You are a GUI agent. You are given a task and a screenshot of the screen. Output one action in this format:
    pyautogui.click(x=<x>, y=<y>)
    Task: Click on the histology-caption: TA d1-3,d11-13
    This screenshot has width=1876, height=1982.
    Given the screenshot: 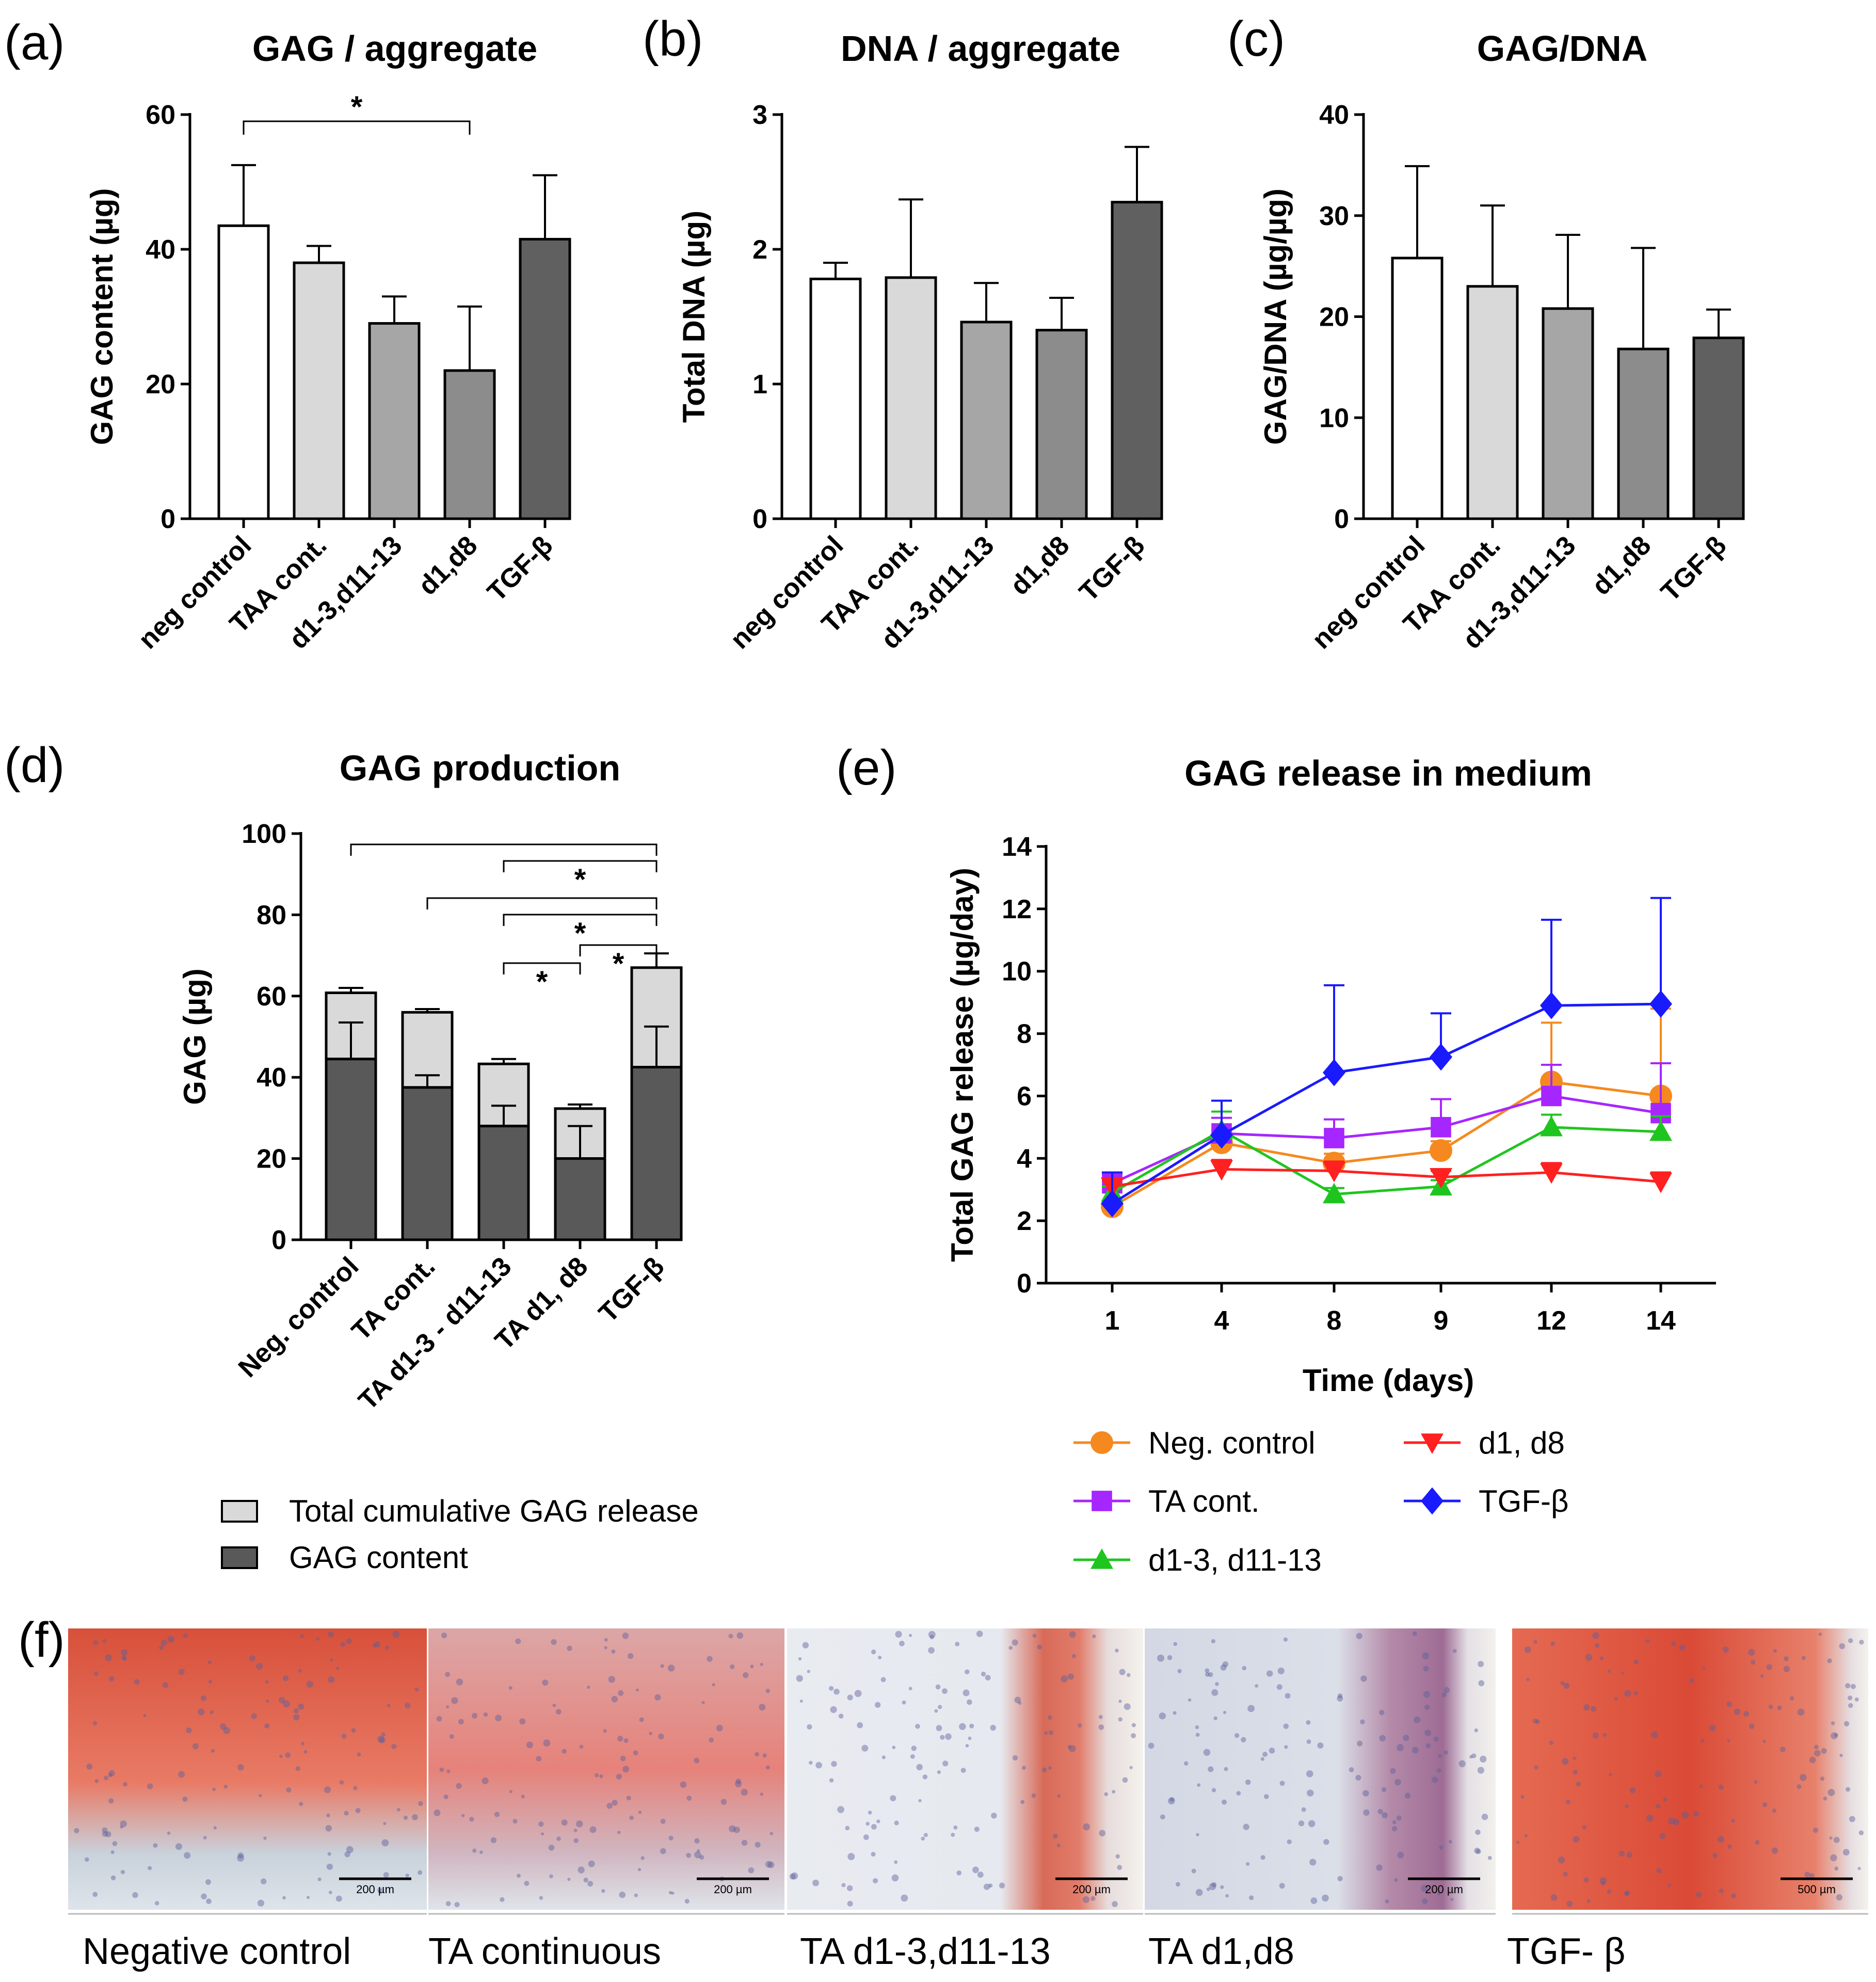 What is the action you would take?
    pyautogui.click(x=926, y=1951)
    